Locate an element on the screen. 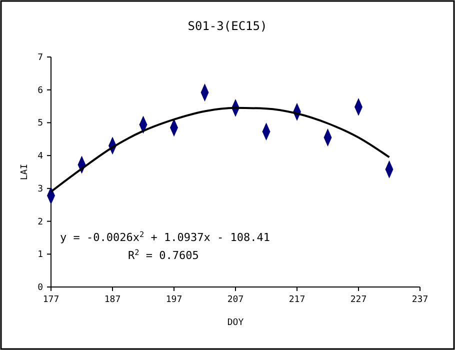  y-tick-label: 2 is located at coordinates (40, 222).